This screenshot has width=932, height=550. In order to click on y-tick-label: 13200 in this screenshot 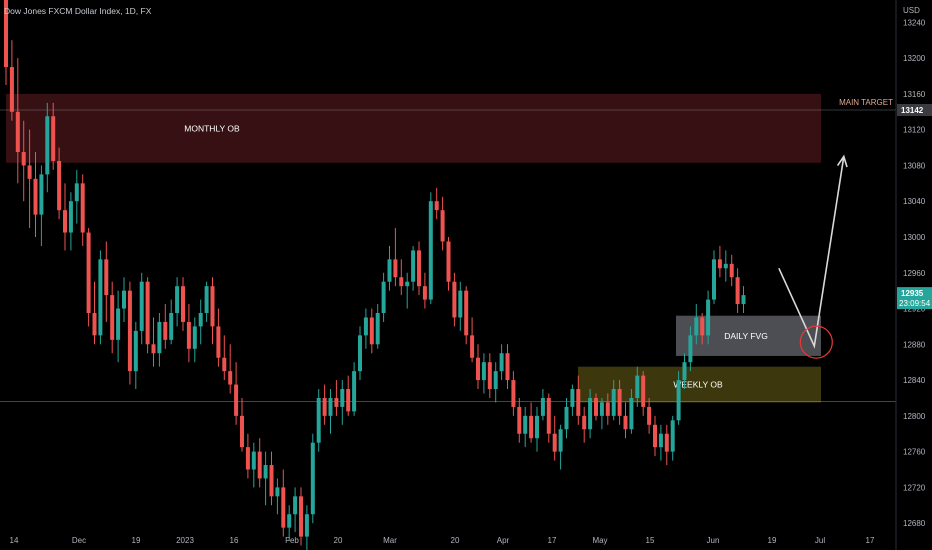, I will do `click(914, 58)`.